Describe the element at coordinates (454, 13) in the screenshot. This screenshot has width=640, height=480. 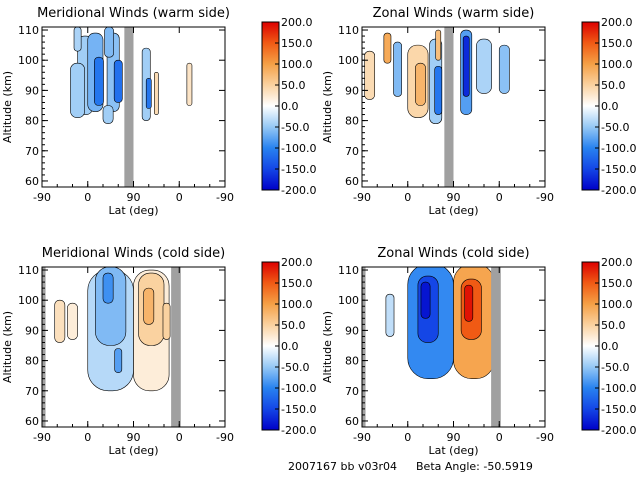
I see `chart-title: Zonal Winds (warm side)` at that location.